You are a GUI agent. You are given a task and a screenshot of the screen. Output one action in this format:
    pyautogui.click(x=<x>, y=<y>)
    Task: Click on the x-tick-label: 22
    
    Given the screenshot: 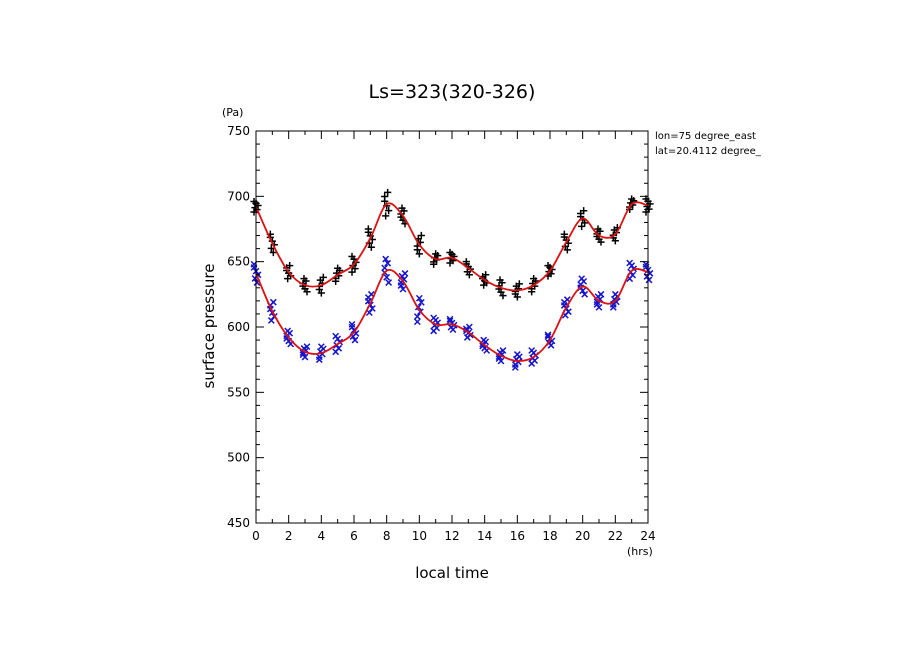 What is the action you would take?
    pyautogui.click(x=615, y=536)
    